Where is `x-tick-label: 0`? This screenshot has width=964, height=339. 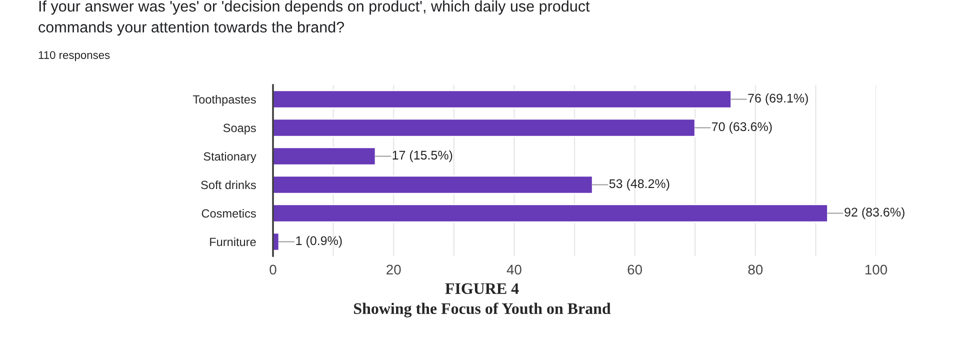
x-tick-label: 0 is located at coordinates (273, 269).